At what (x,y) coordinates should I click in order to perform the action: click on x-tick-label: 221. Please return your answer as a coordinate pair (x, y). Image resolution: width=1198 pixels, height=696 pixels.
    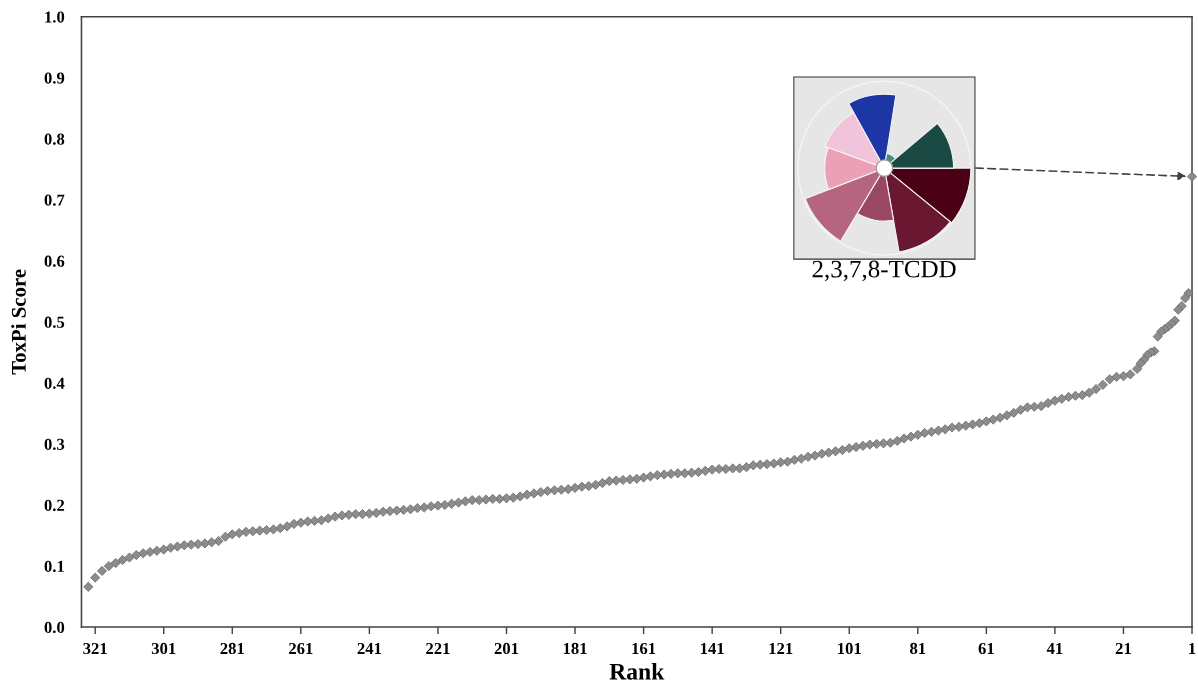
    Looking at the image, I should click on (438, 648).